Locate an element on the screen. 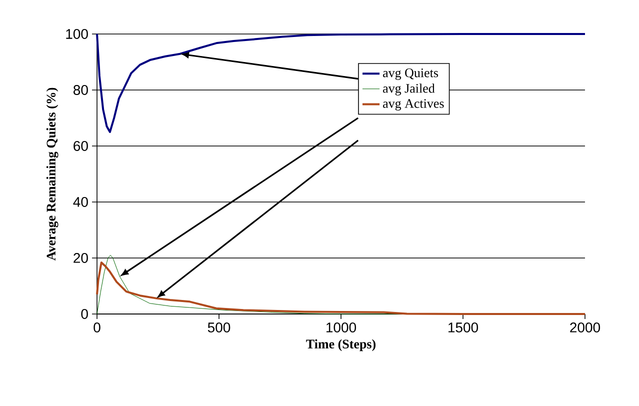 This screenshot has width=639, height=406. y-axis-title: Average Remaining Quiets (%) is located at coordinates (52, 174).